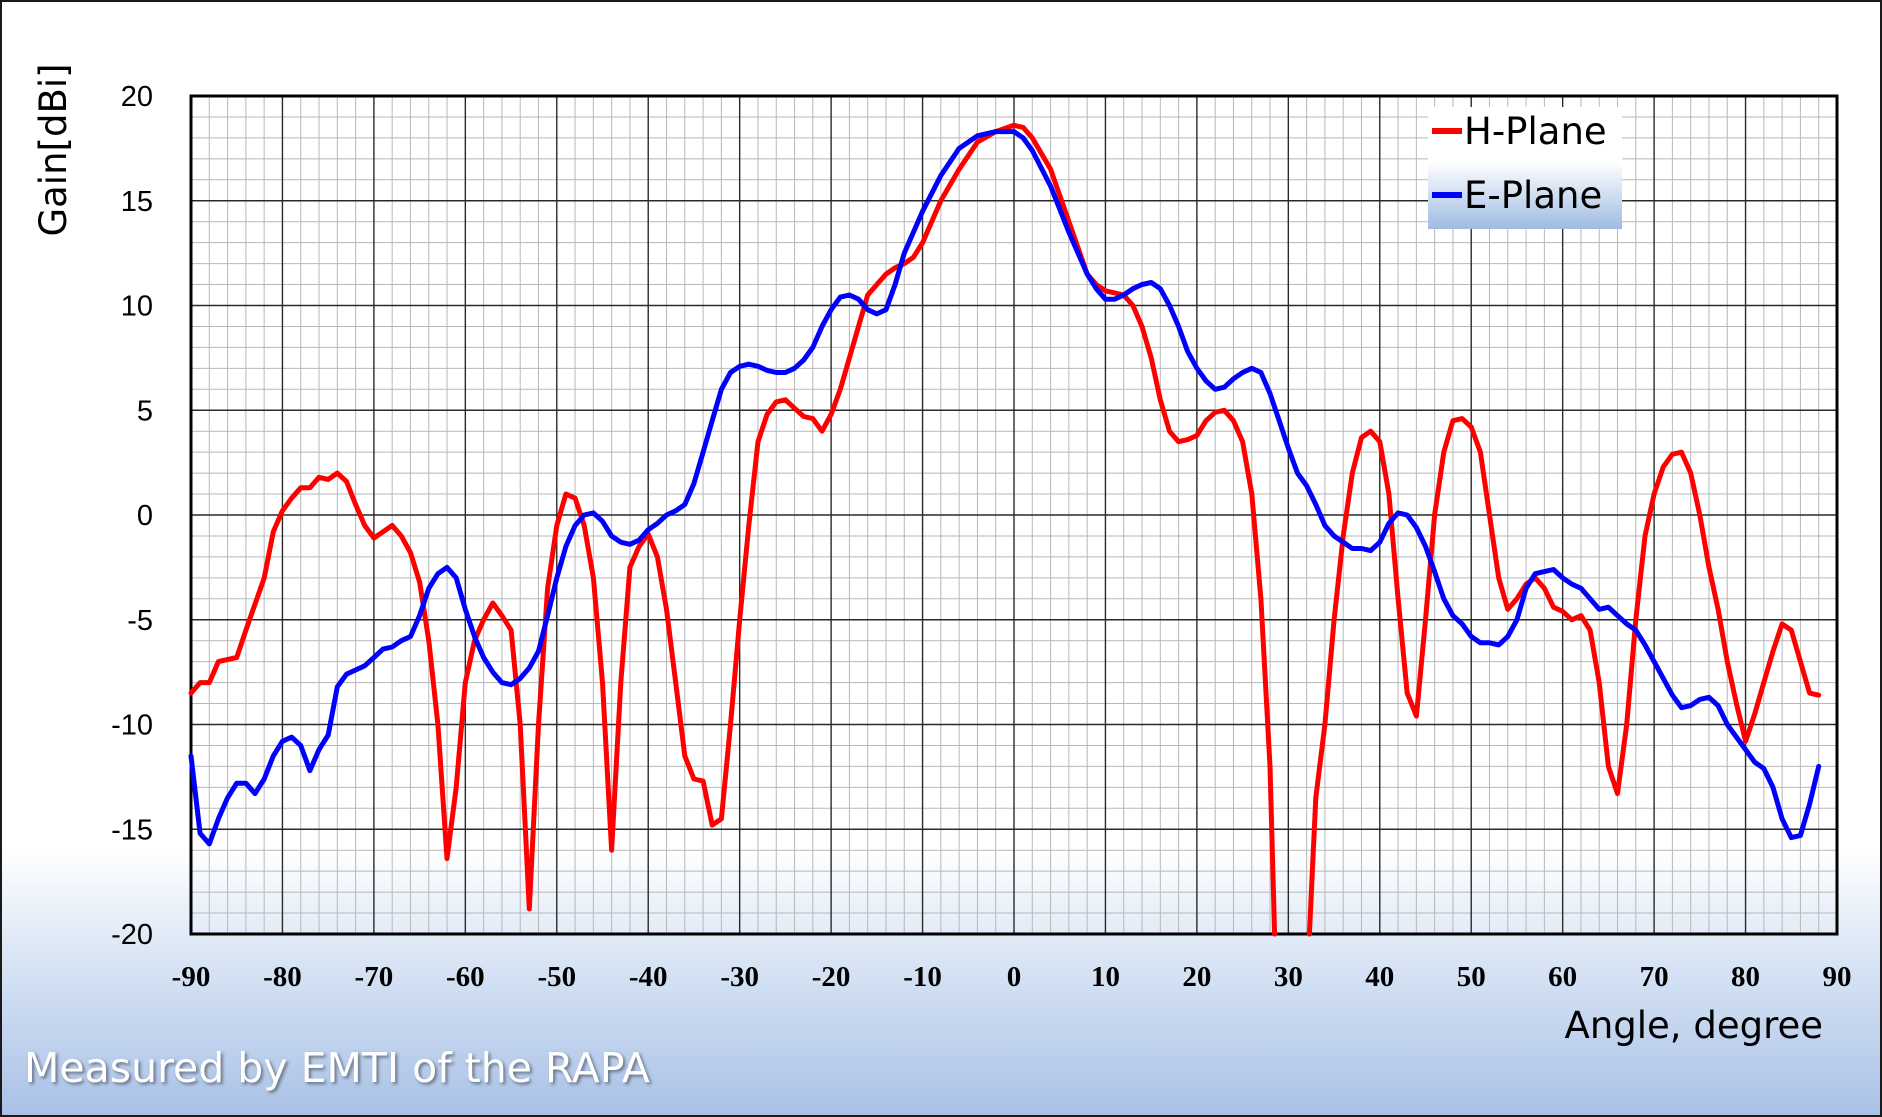 The image size is (1882, 1117). Describe the element at coordinates (1562, 977) in the screenshot. I see `x-tick-label: 60` at that location.